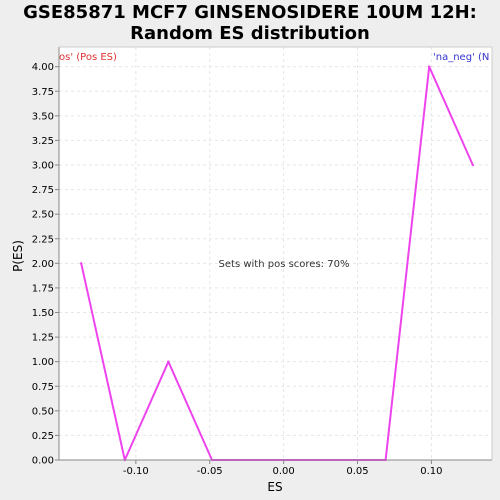  I want to click on y-tick-label: 1.50, so click(43, 313).